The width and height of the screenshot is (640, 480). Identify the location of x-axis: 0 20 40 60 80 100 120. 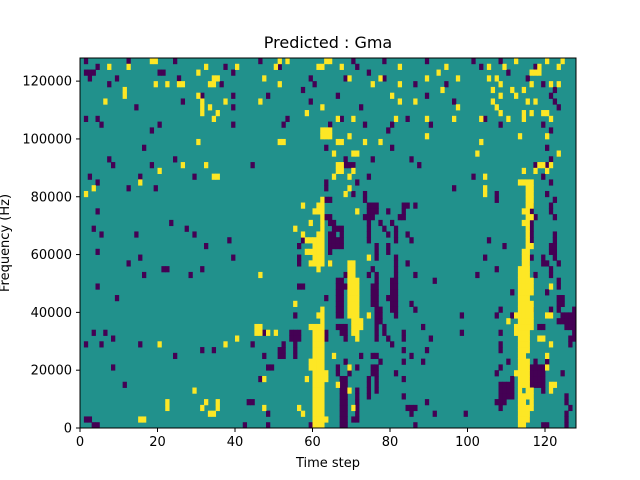
(316, 439).